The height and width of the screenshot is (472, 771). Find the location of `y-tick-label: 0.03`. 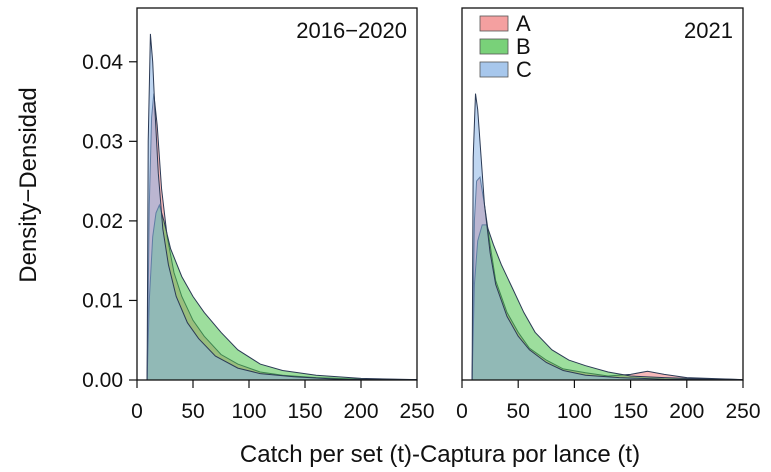

y-tick-label: 0.03 is located at coordinates (102, 141).